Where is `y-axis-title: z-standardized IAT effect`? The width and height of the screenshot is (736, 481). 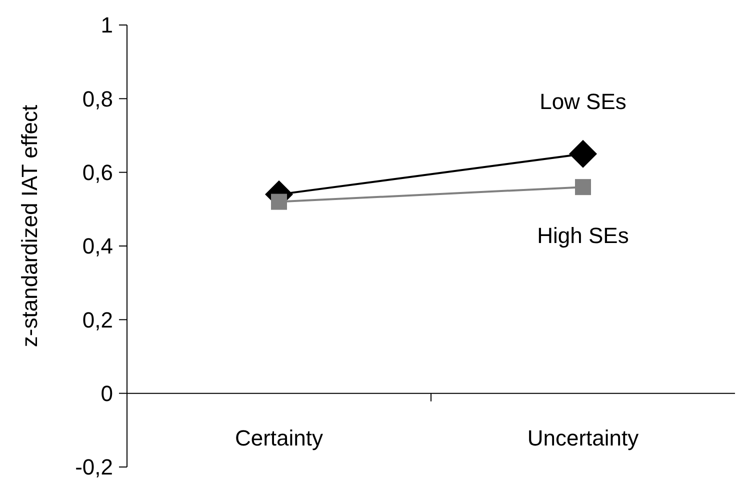 y-axis-title: z-standardized IAT effect is located at coordinates (29, 226).